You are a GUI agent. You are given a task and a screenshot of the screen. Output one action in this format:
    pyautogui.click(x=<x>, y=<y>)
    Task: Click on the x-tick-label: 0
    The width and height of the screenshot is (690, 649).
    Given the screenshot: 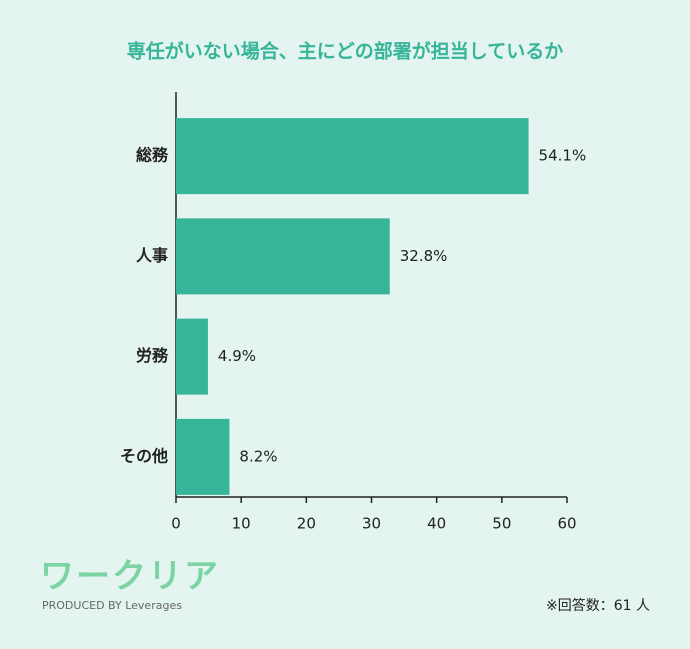 What is the action you would take?
    pyautogui.click(x=176, y=524)
    